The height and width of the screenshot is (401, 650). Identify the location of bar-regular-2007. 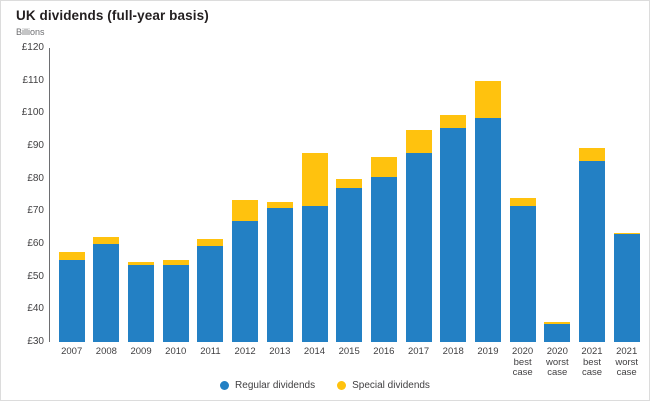
(71, 301).